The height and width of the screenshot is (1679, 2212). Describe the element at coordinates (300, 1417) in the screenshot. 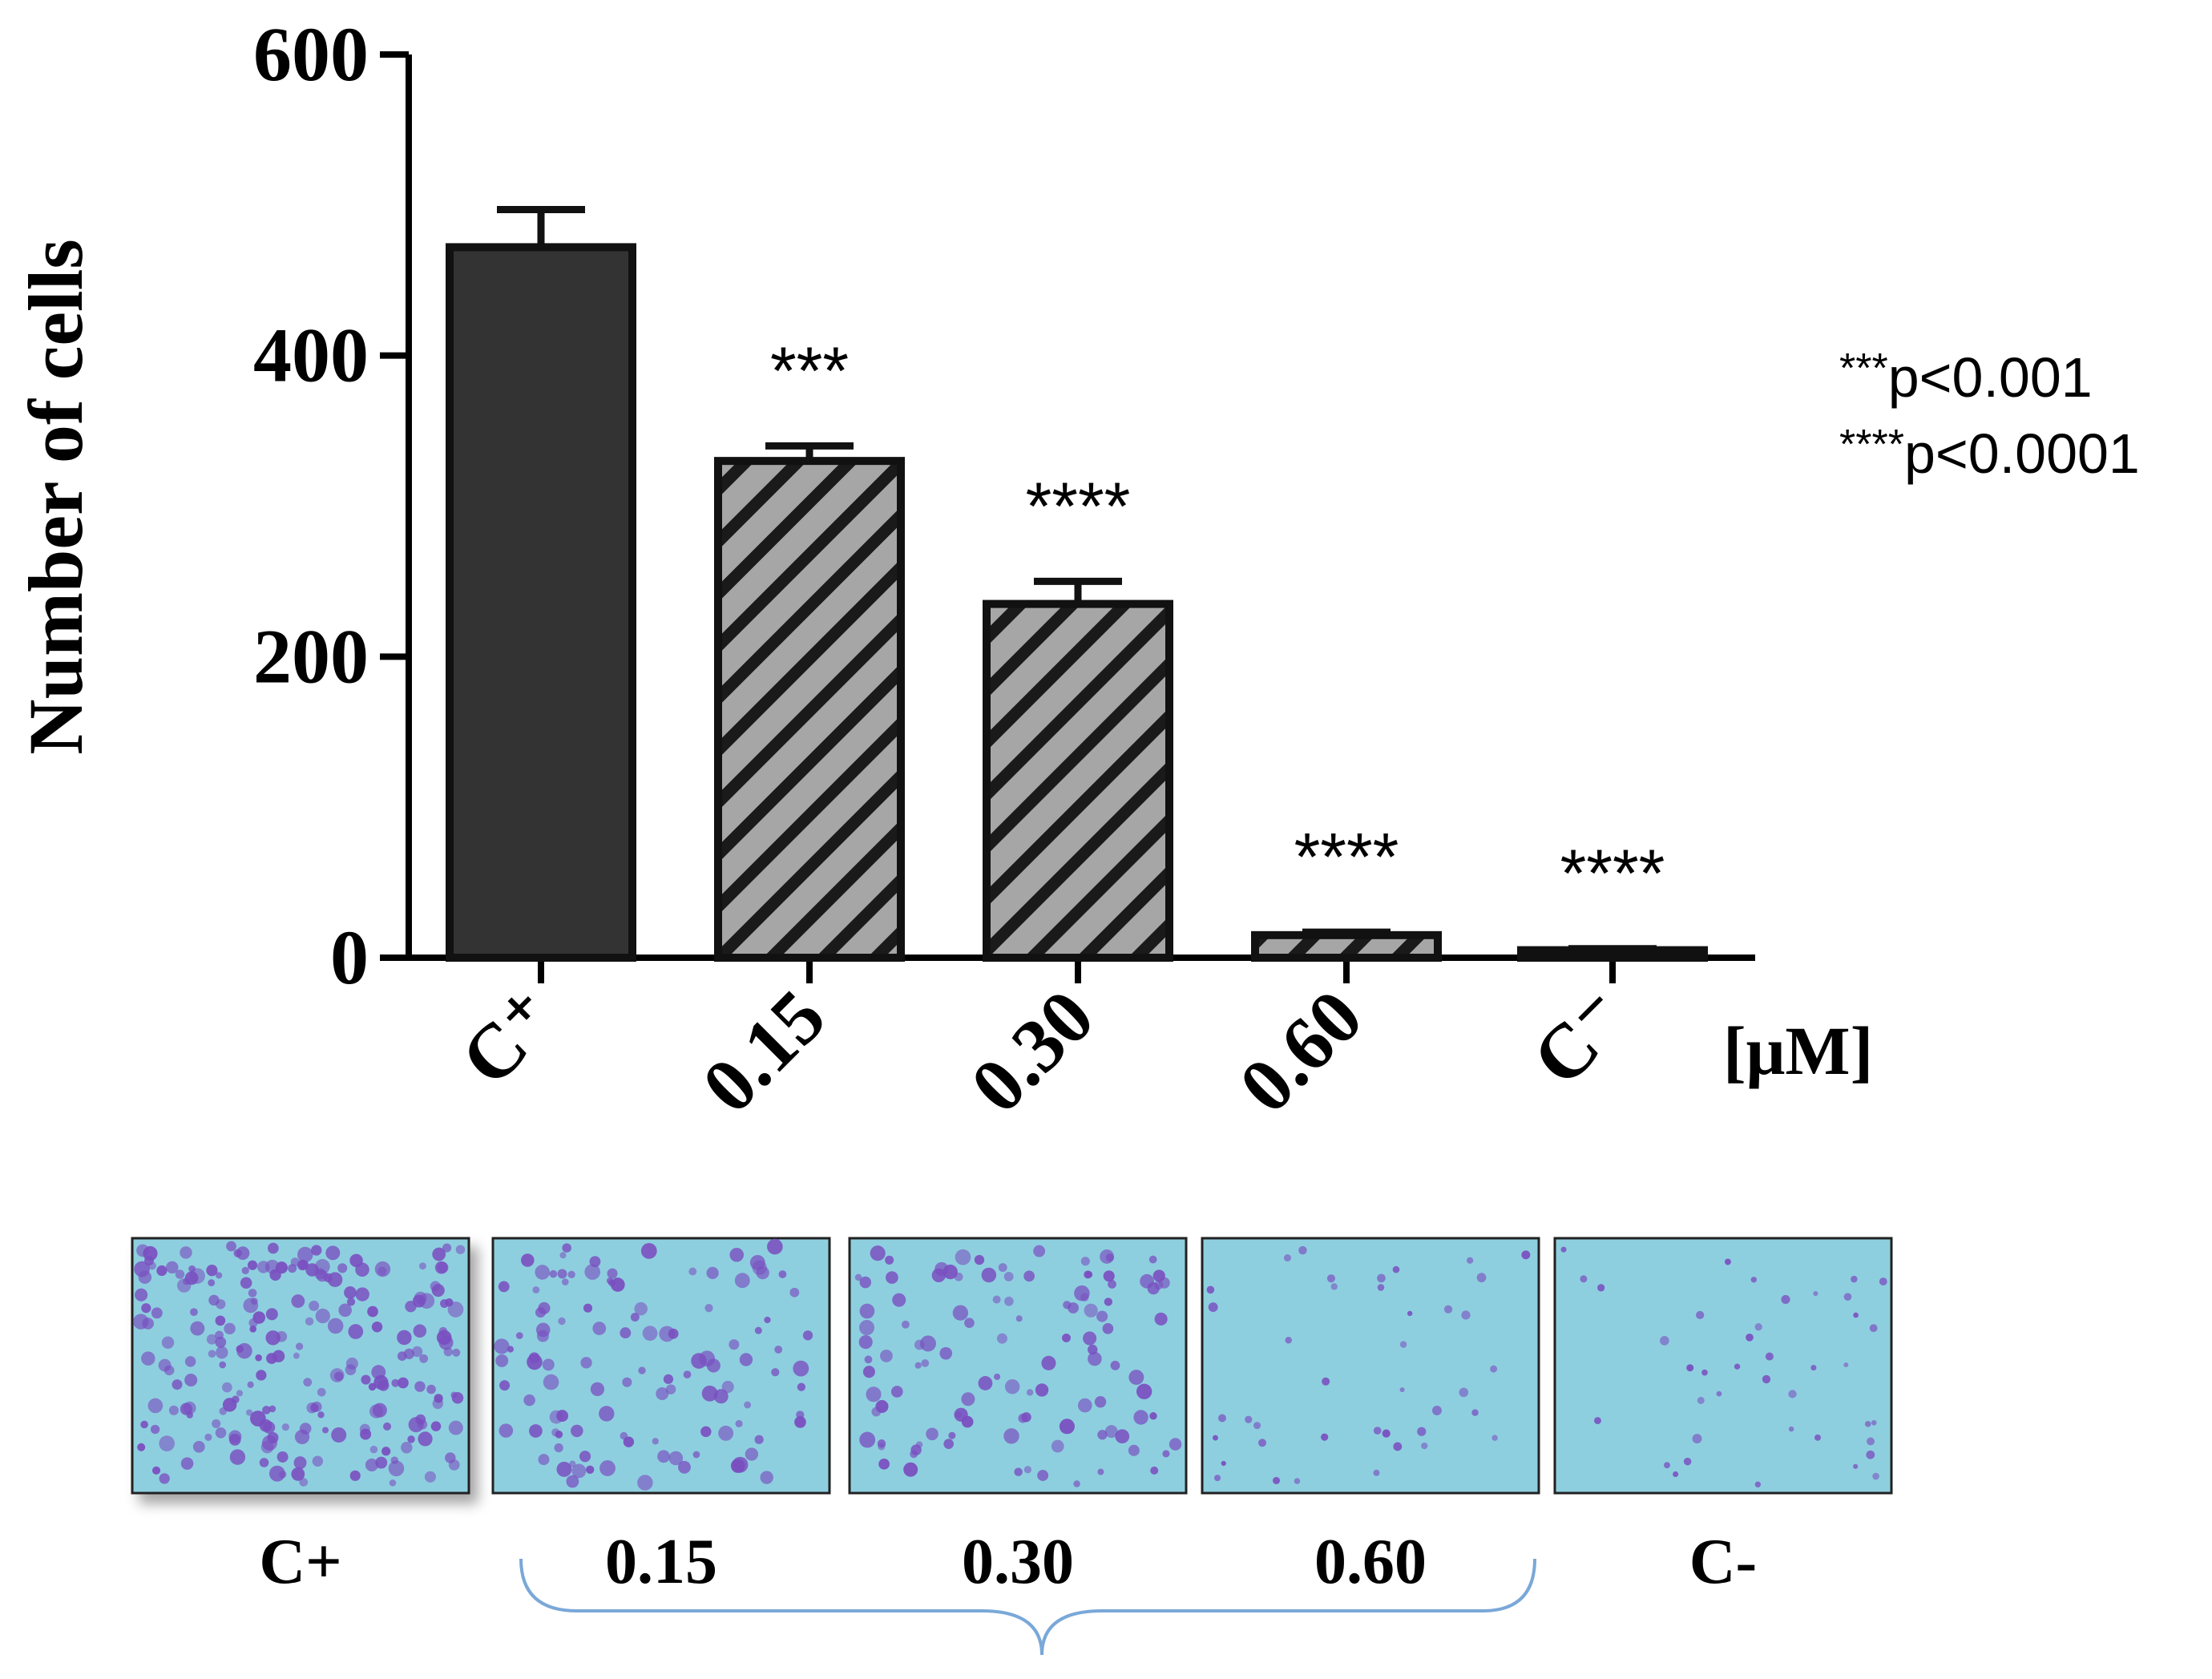

I see `micrograph-panel-0: C+` at that location.